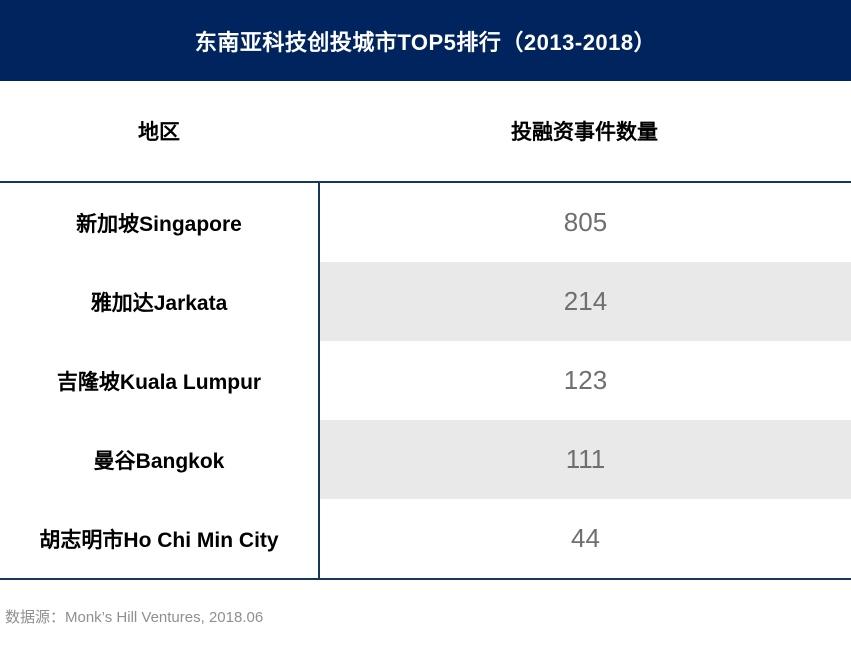 This screenshot has height=649, width=851. Describe the element at coordinates (159, 459) in the screenshot. I see `region-cell: 曼谷Bangkok` at that location.